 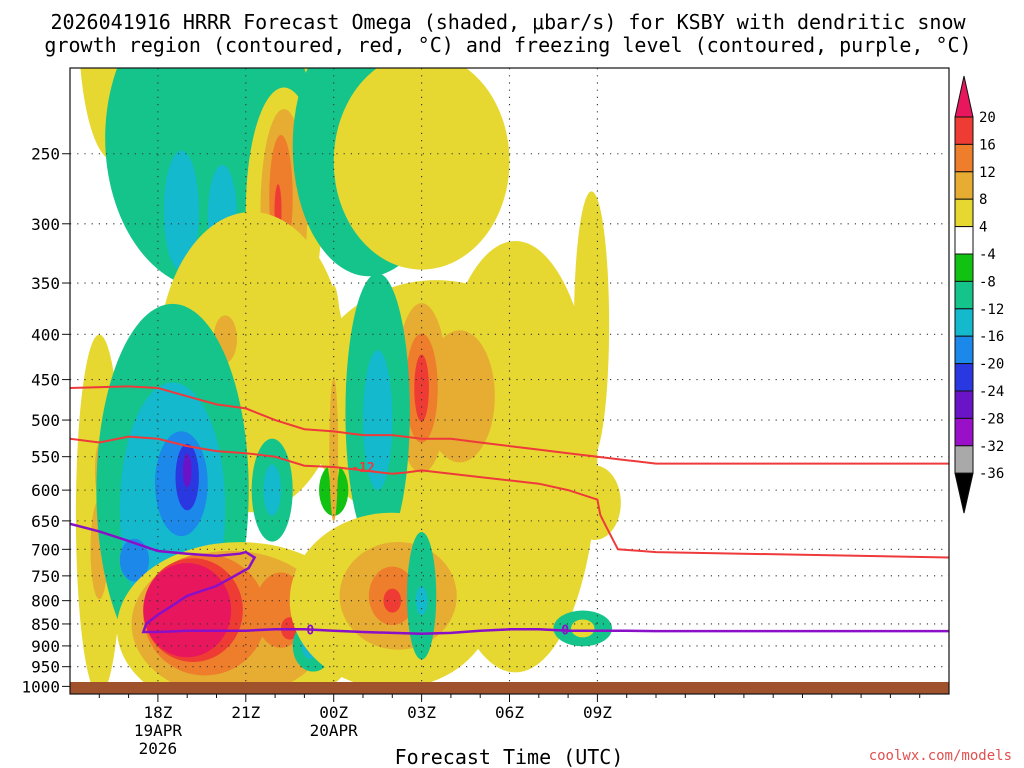 I want to click on y-tick-label-300: 300, so click(x=45, y=224).